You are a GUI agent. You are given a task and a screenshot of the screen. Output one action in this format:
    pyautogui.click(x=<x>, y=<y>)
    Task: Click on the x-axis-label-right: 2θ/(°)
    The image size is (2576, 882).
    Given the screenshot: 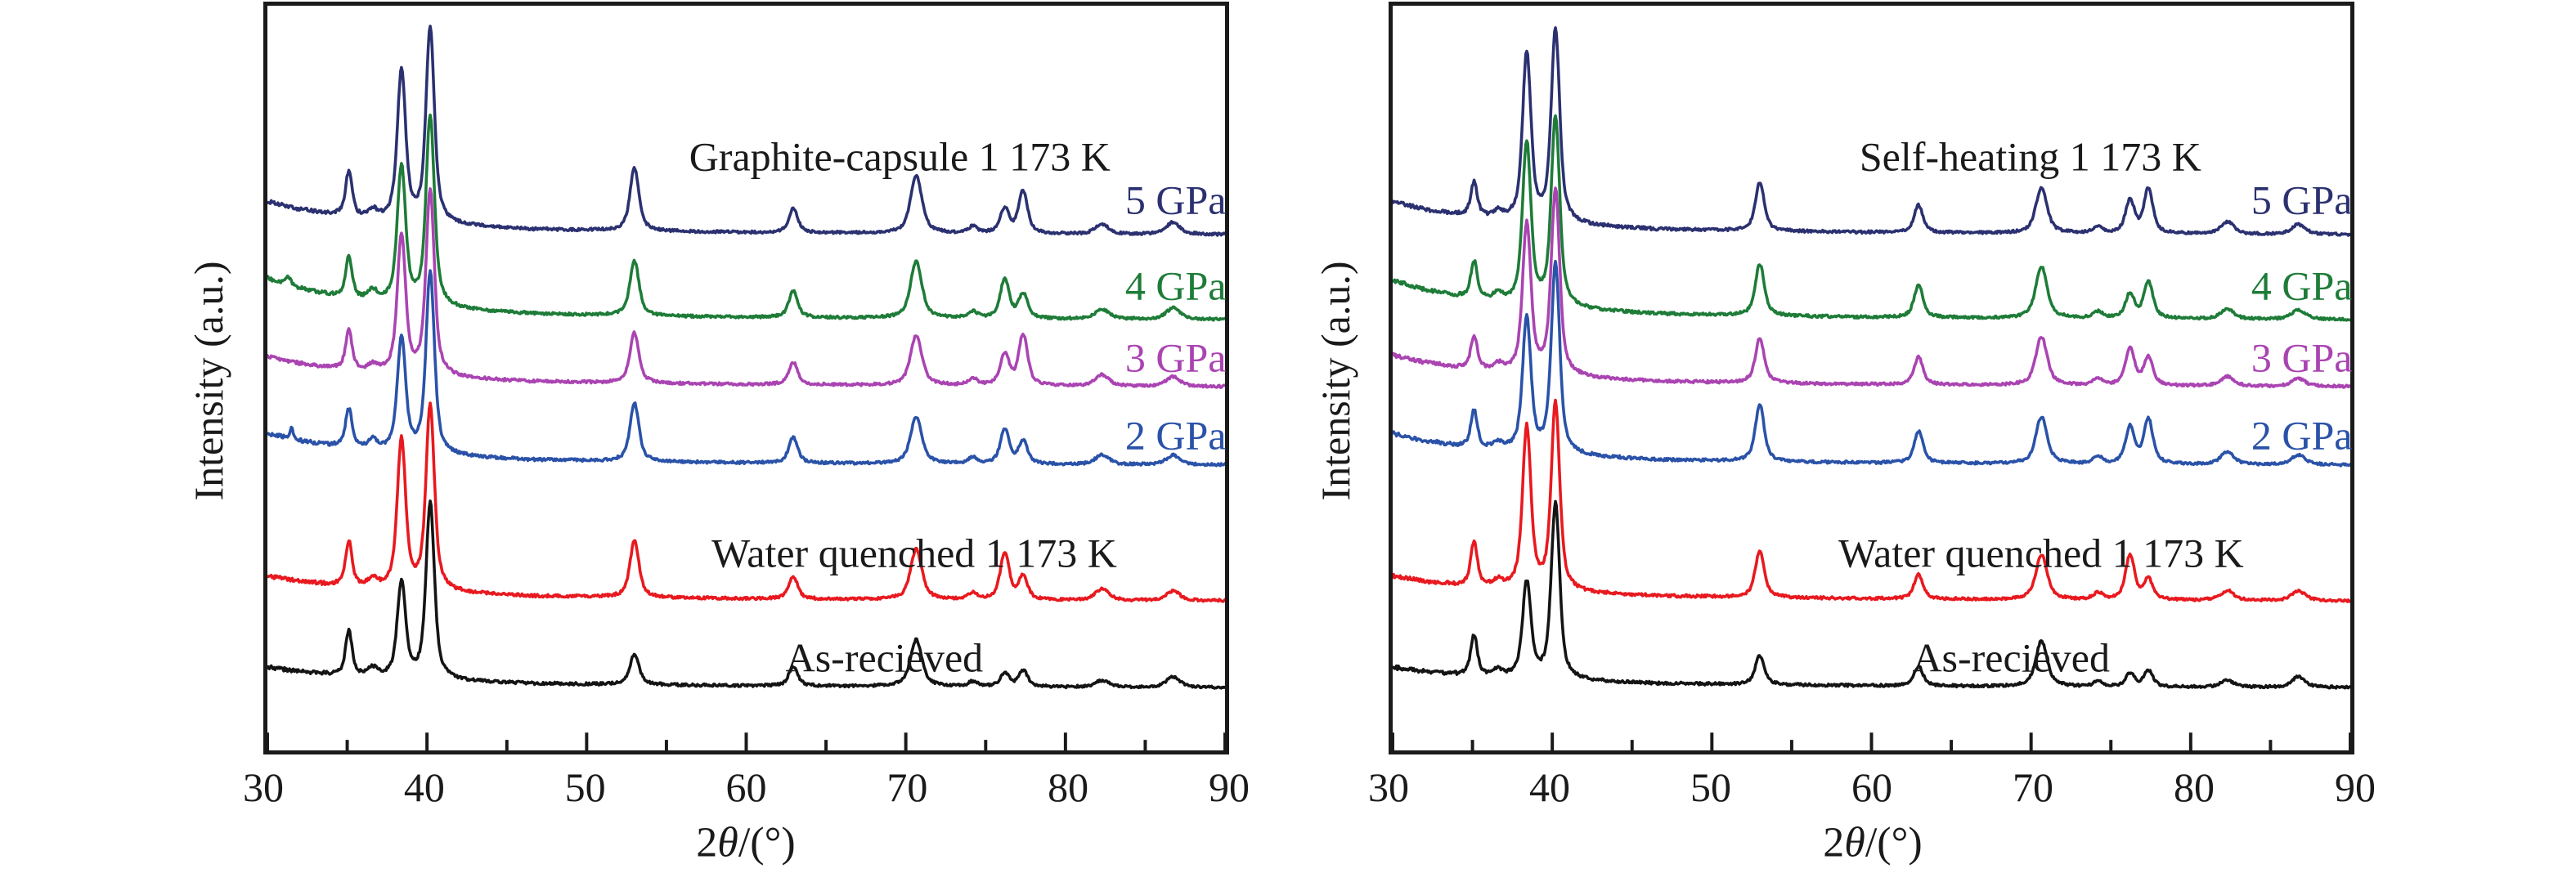 What is the action you would take?
    pyautogui.click(x=1873, y=843)
    